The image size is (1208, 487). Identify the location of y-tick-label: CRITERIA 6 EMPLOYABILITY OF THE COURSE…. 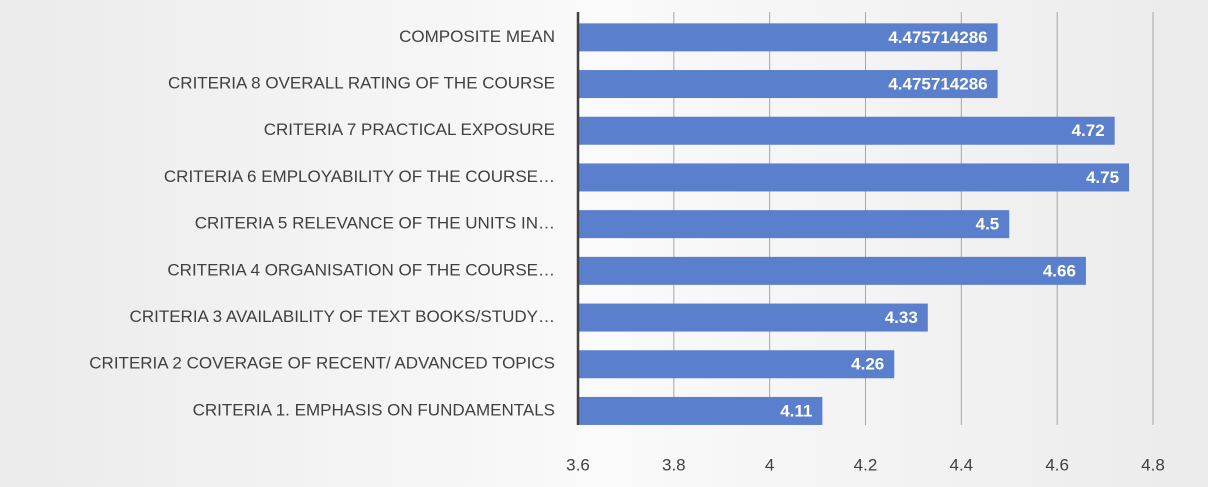
(359, 176).